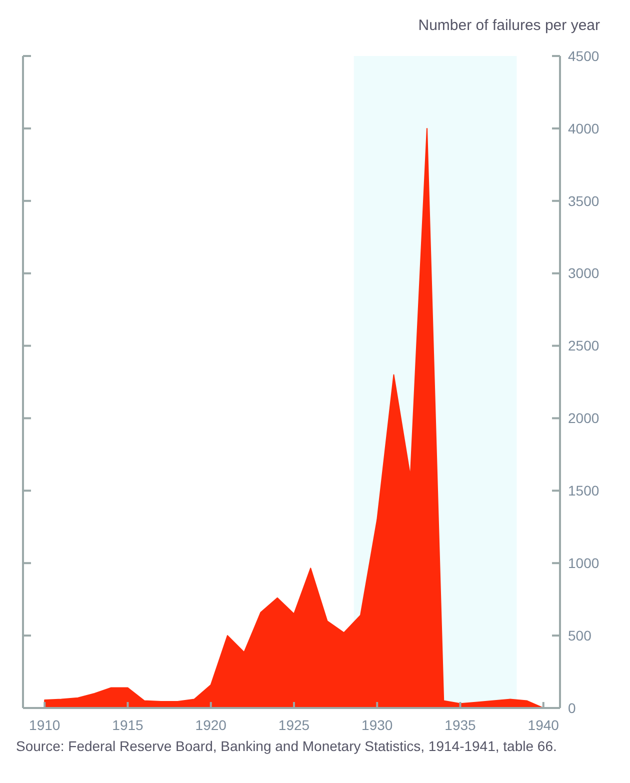 This screenshot has width=630, height=783. I want to click on x-tick-label: 1935, so click(460, 725).